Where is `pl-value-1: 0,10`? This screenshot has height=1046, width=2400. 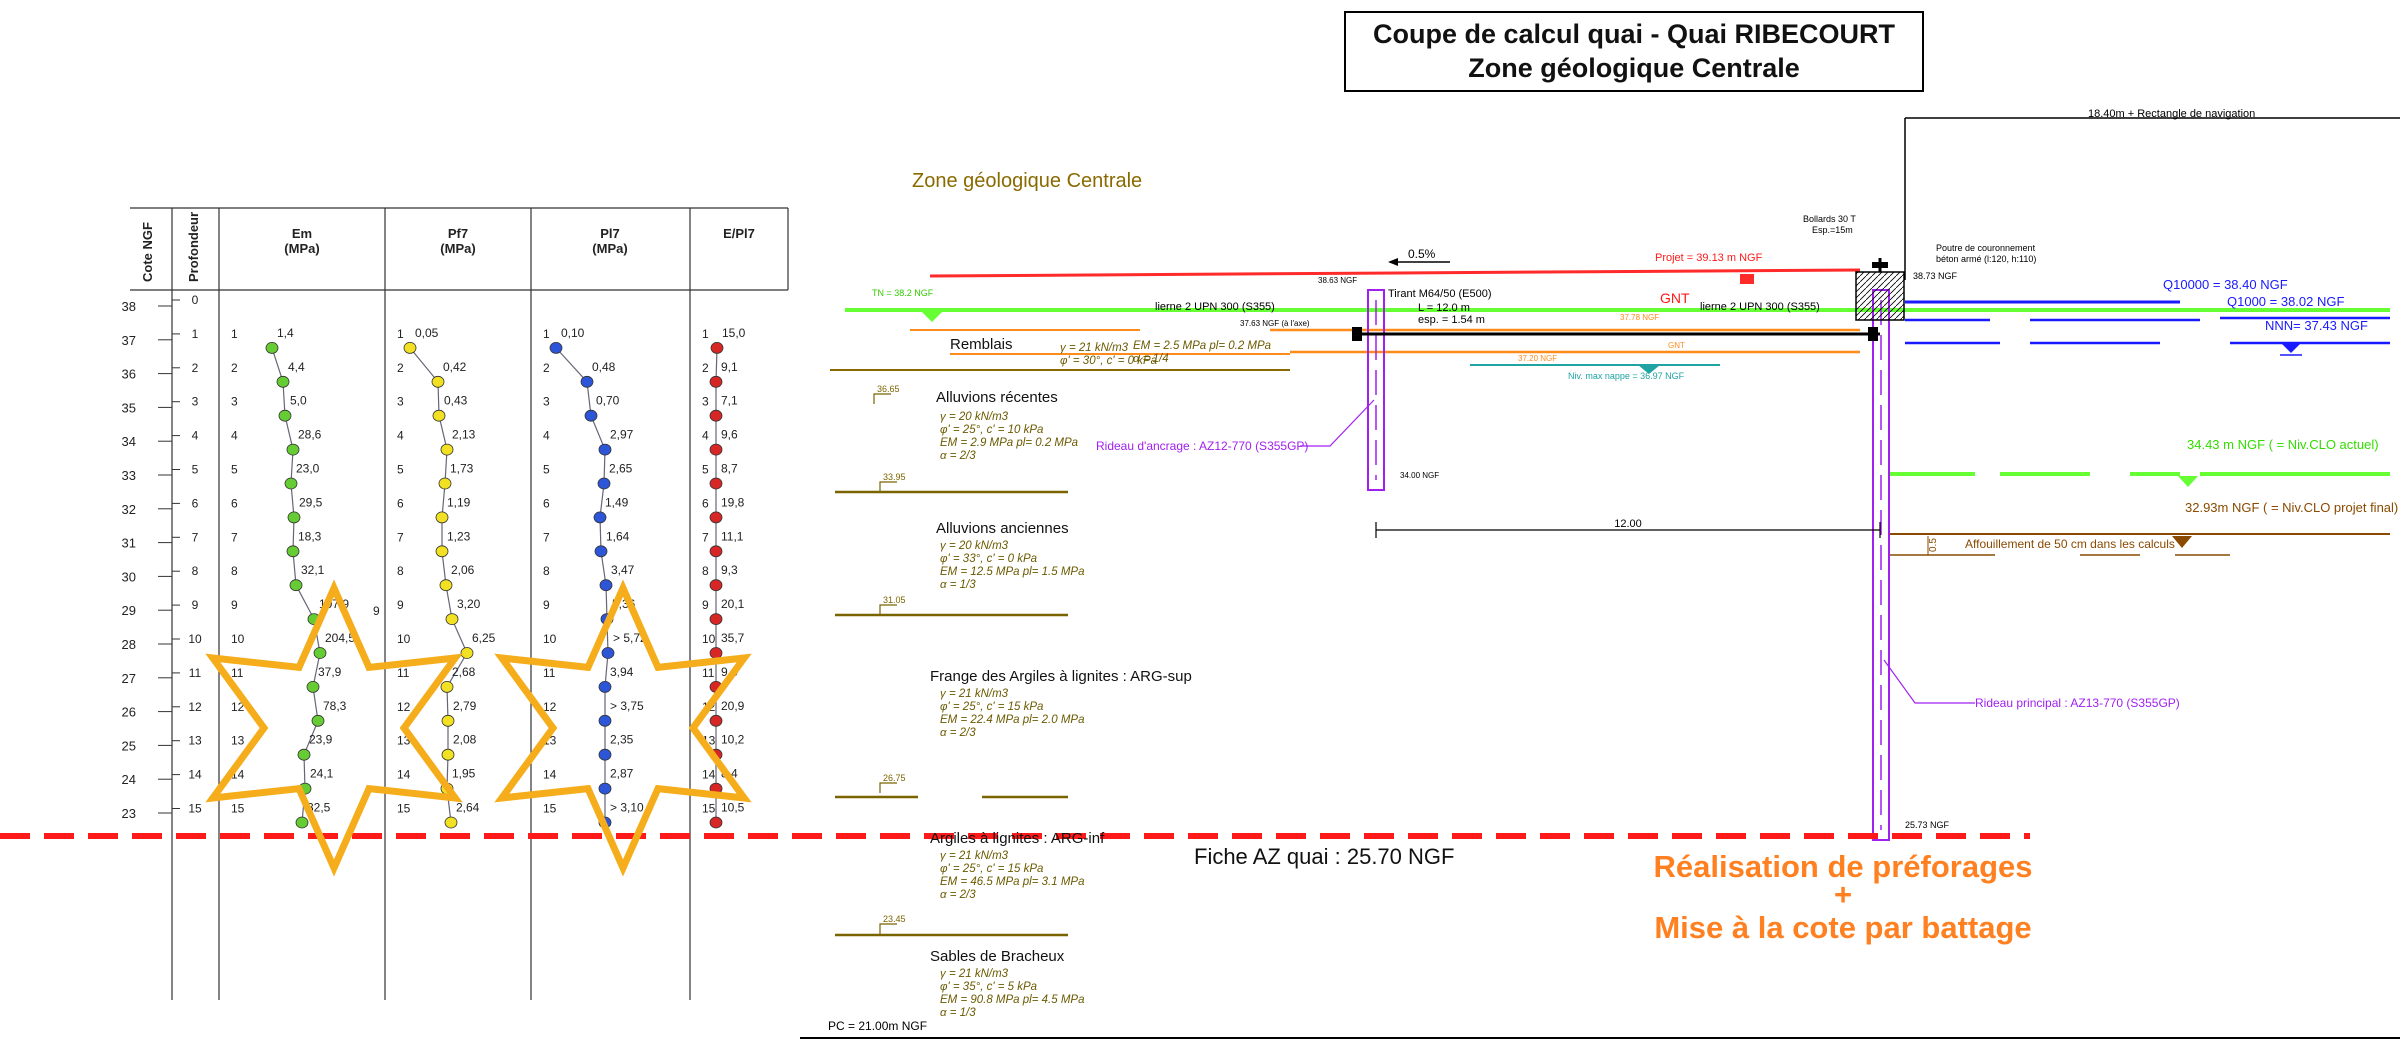
pl-value-1: 0,10 is located at coordinates (573, 333).